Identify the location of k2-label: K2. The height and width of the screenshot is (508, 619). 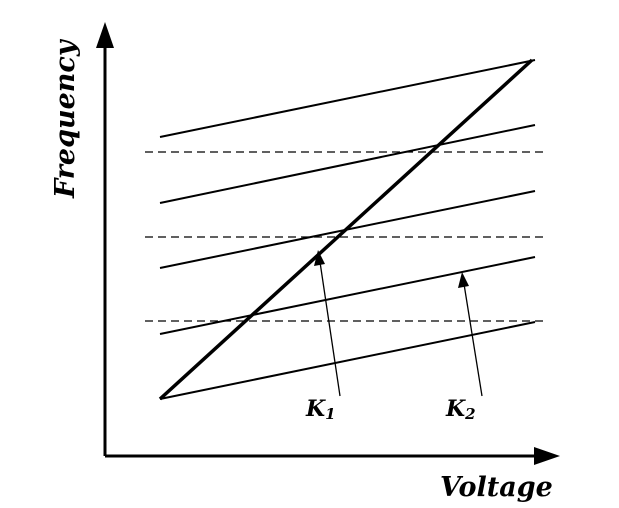
(460, 409).